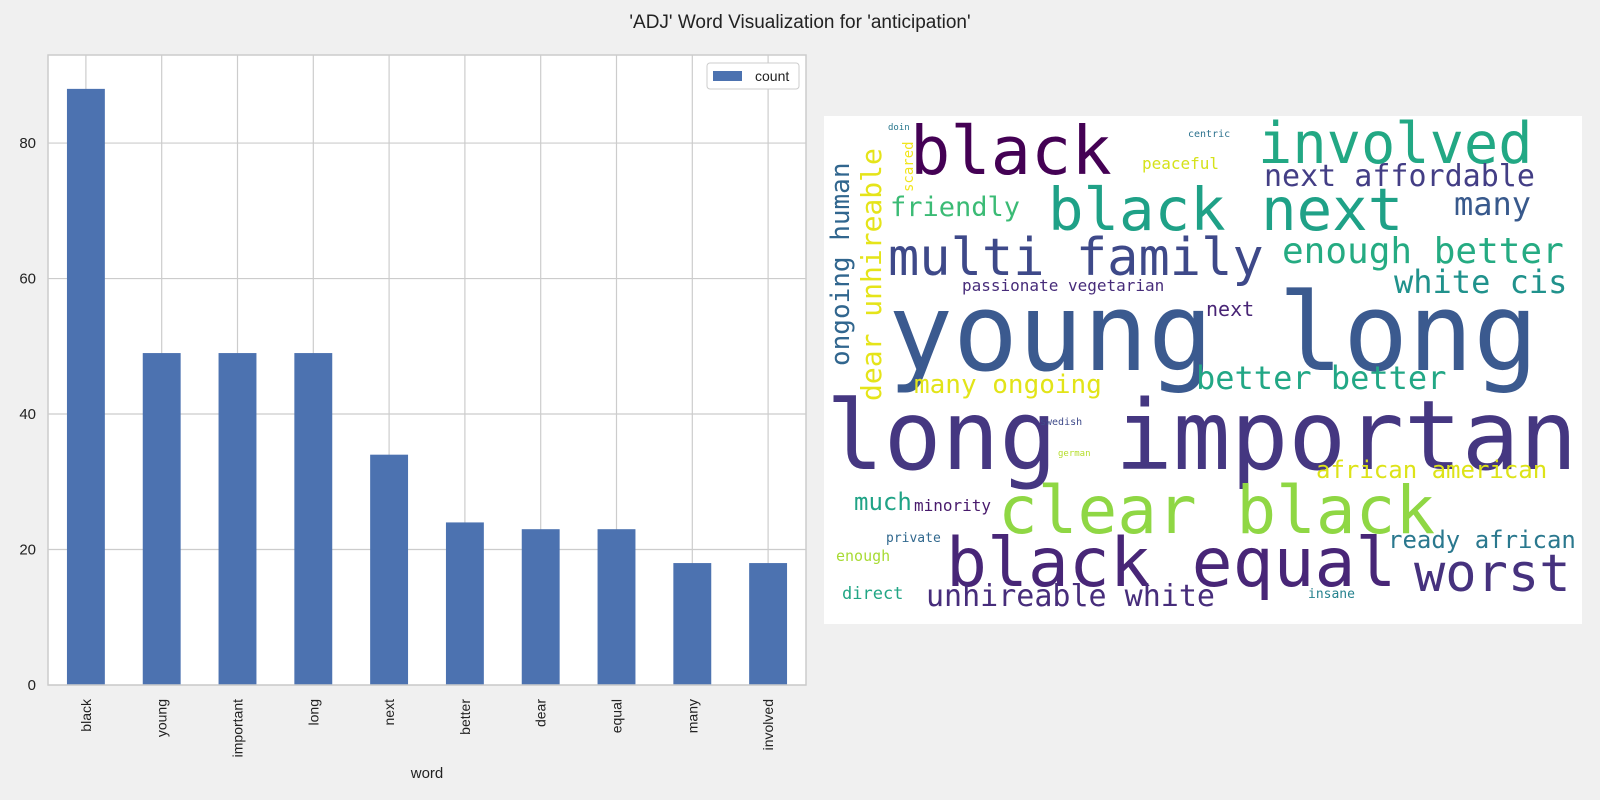 The image size is (1600, 800). Describe the element at coordinates (953, 505) in the screenshot. I see `cloud-word: minority` at that location.